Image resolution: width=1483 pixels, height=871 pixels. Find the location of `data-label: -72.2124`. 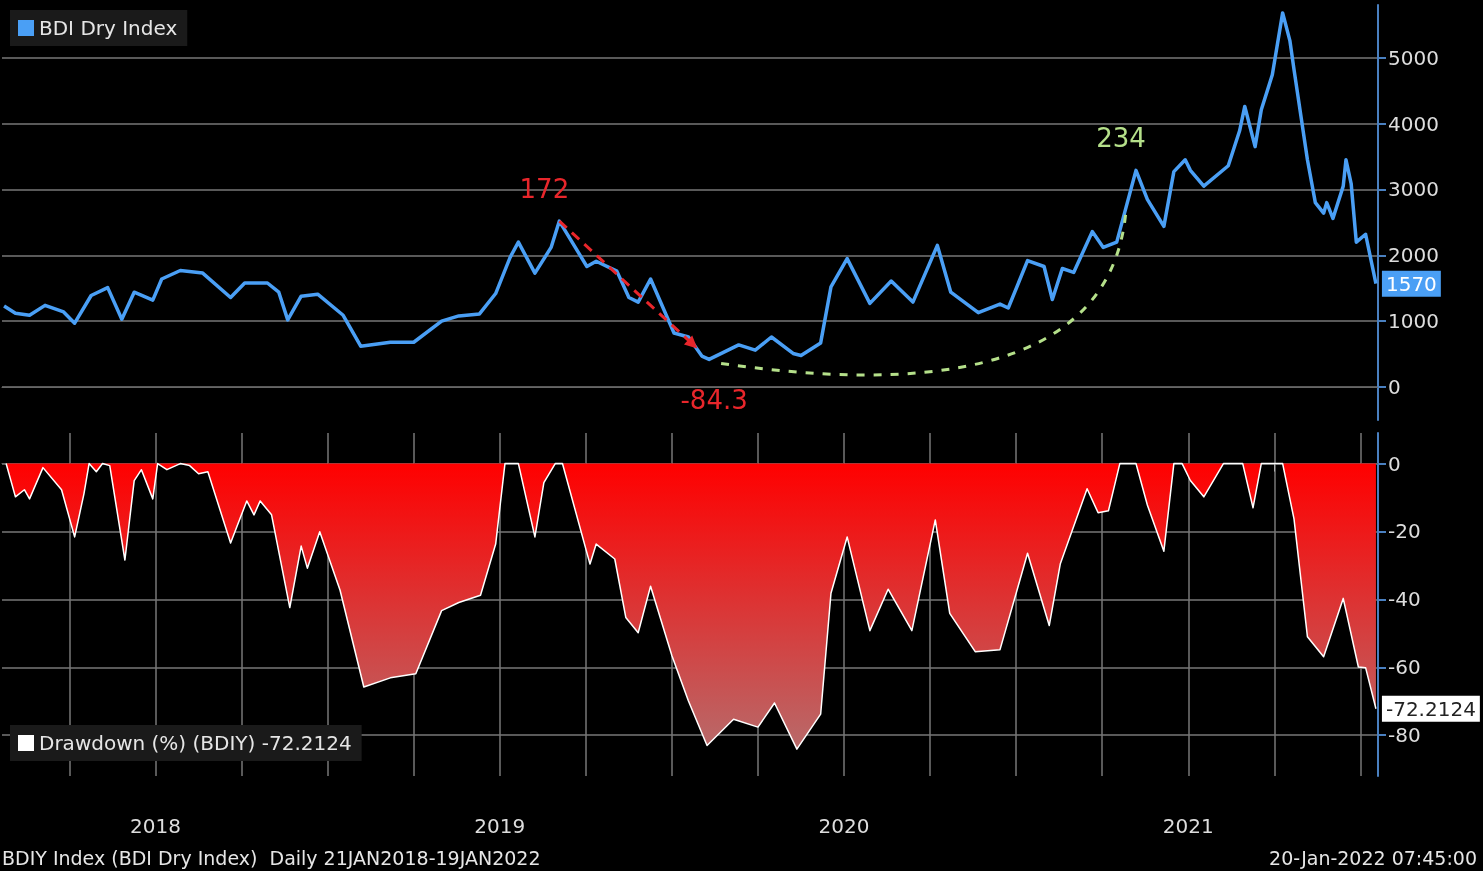

data-label: -72.2124 is located at coordinates (1430, 708).